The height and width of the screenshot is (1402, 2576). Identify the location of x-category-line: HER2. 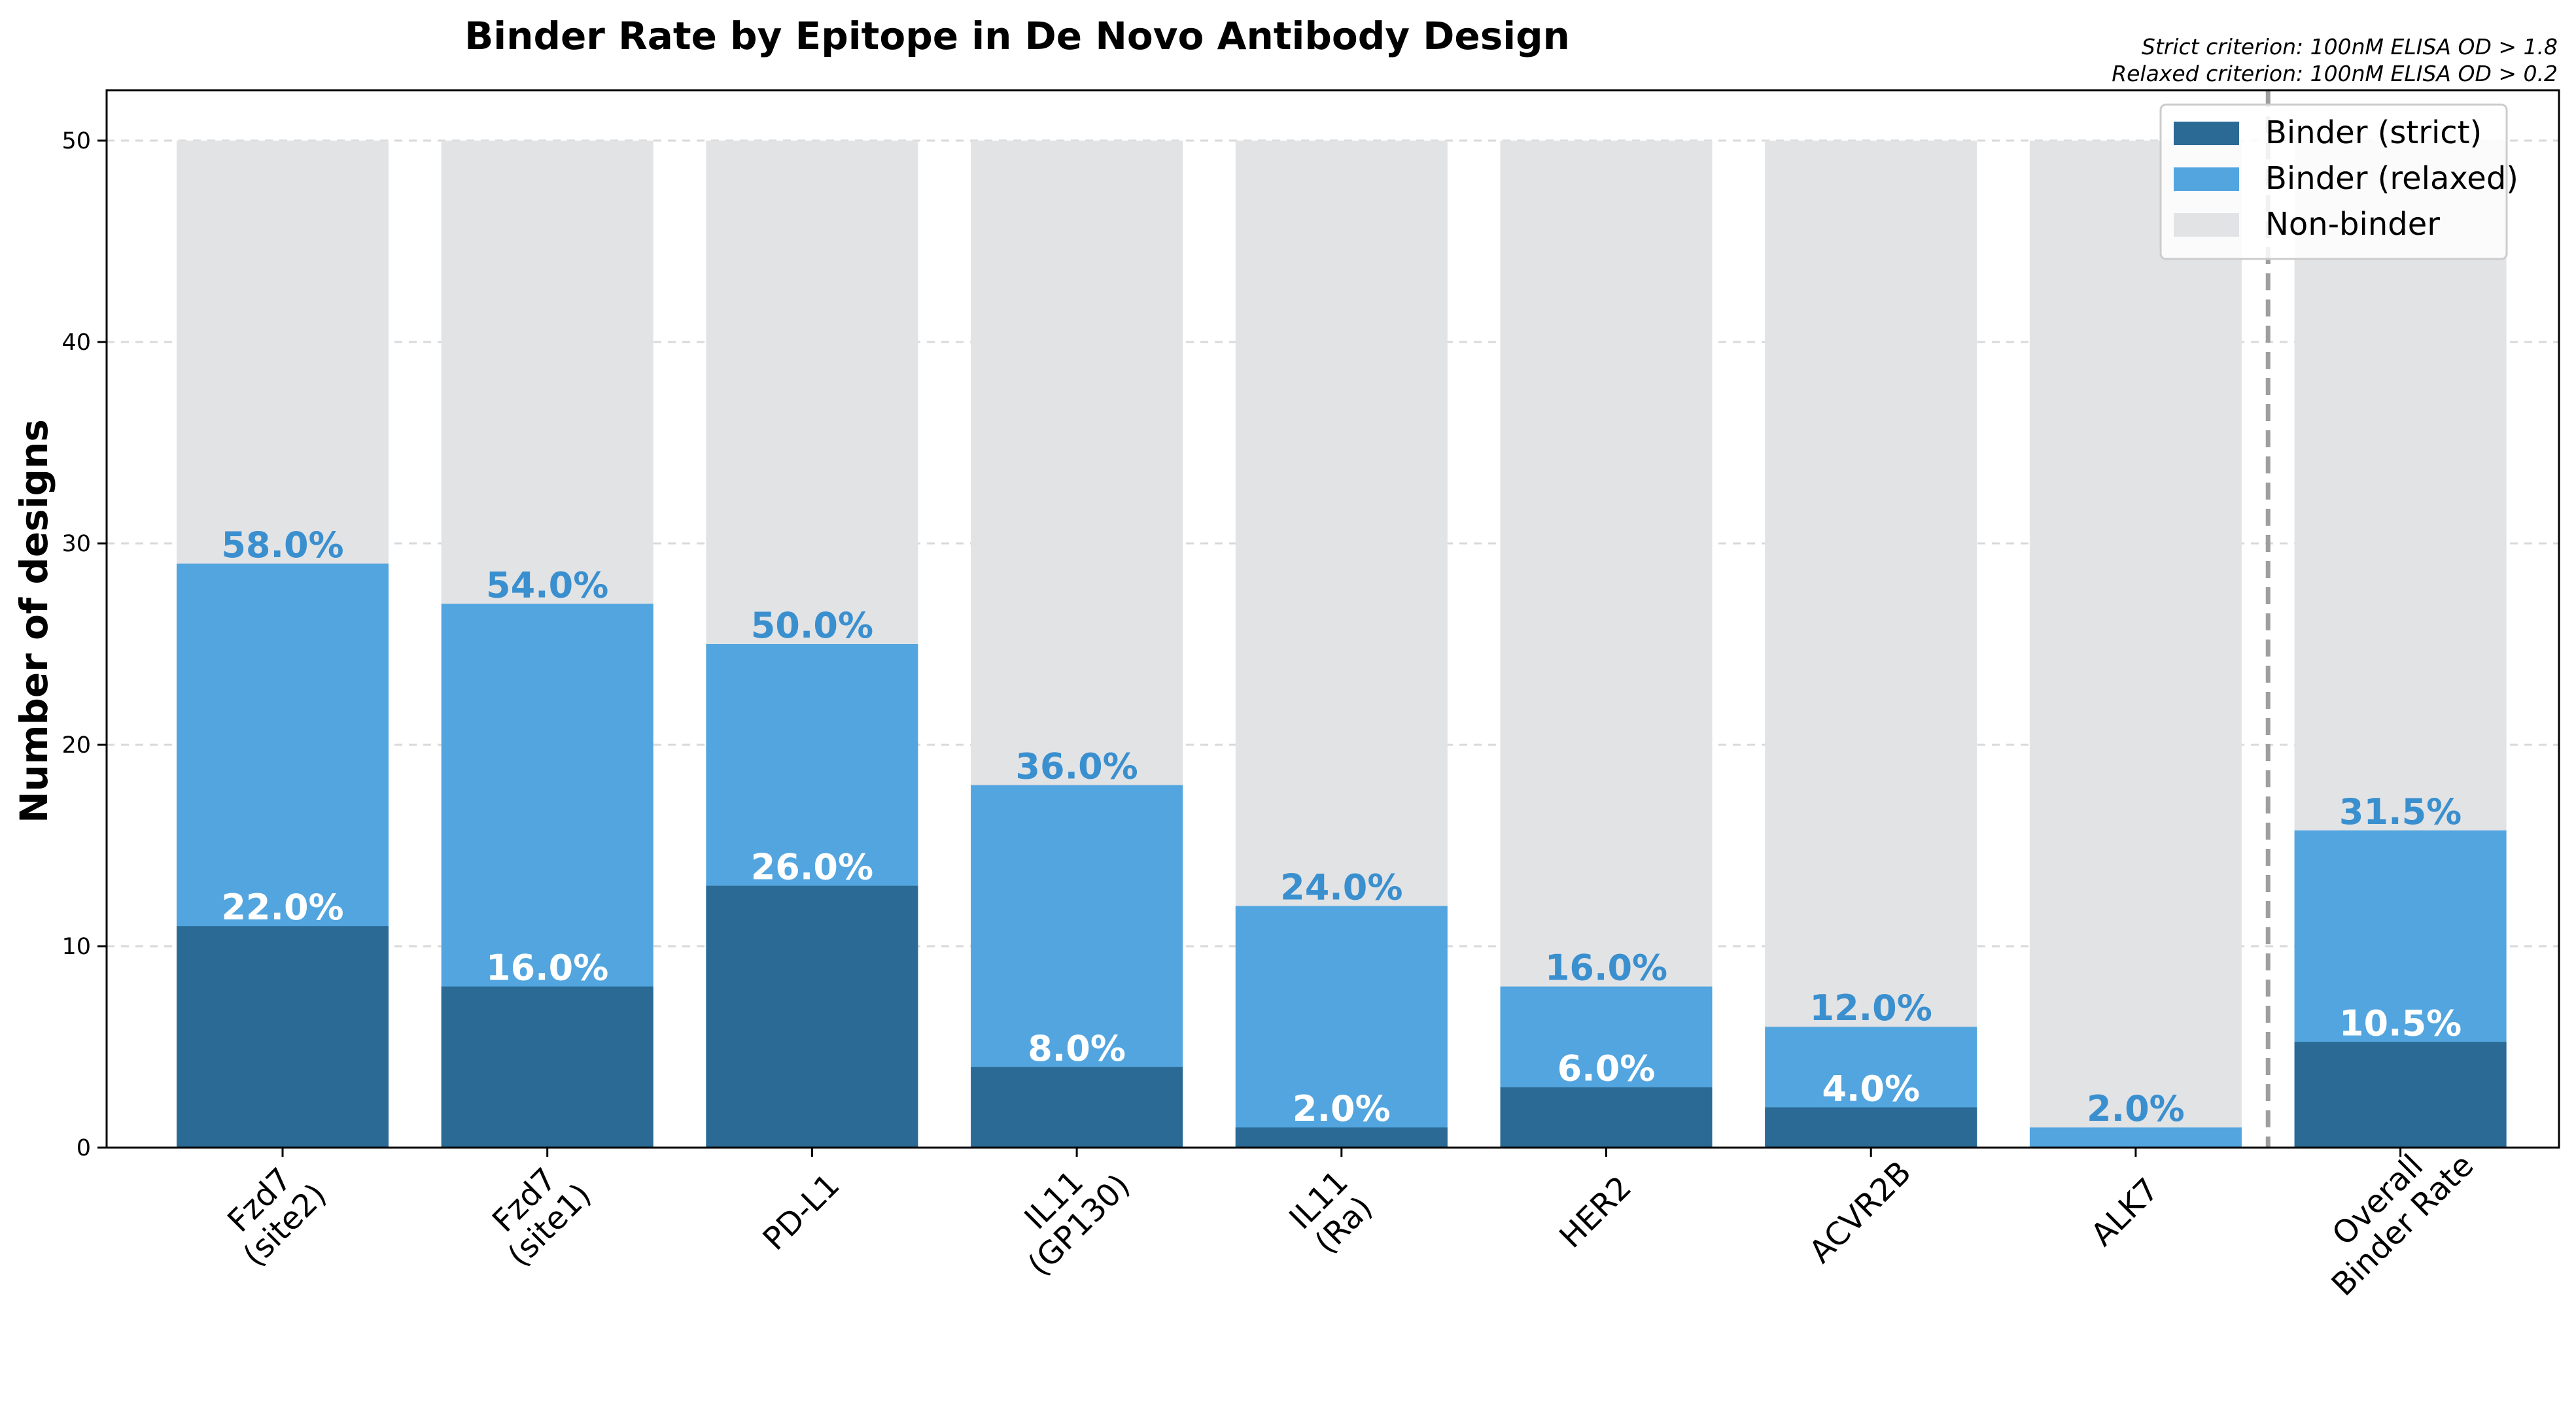
(1595, 1212).